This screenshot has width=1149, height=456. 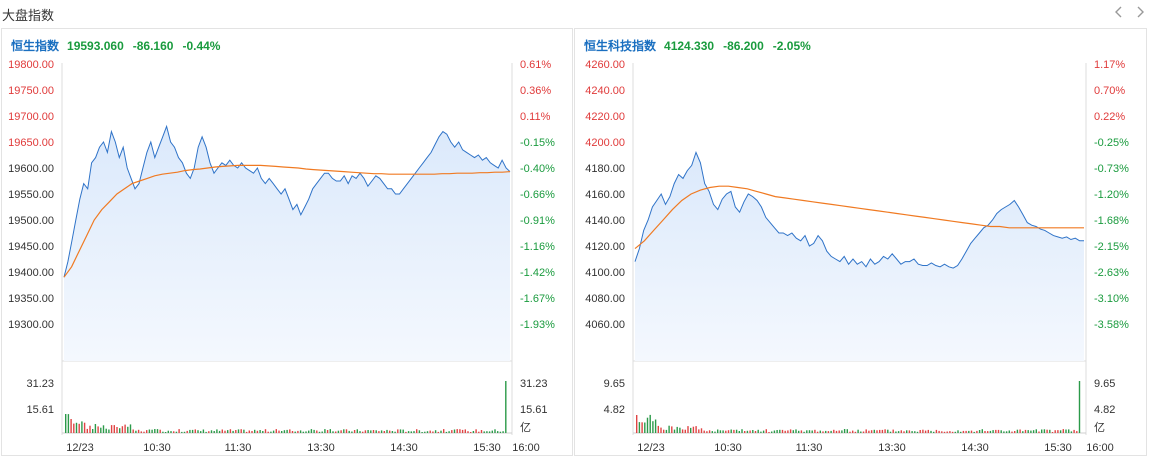 I want to click on chevron-left-icon, so click(x=1119, y=12).